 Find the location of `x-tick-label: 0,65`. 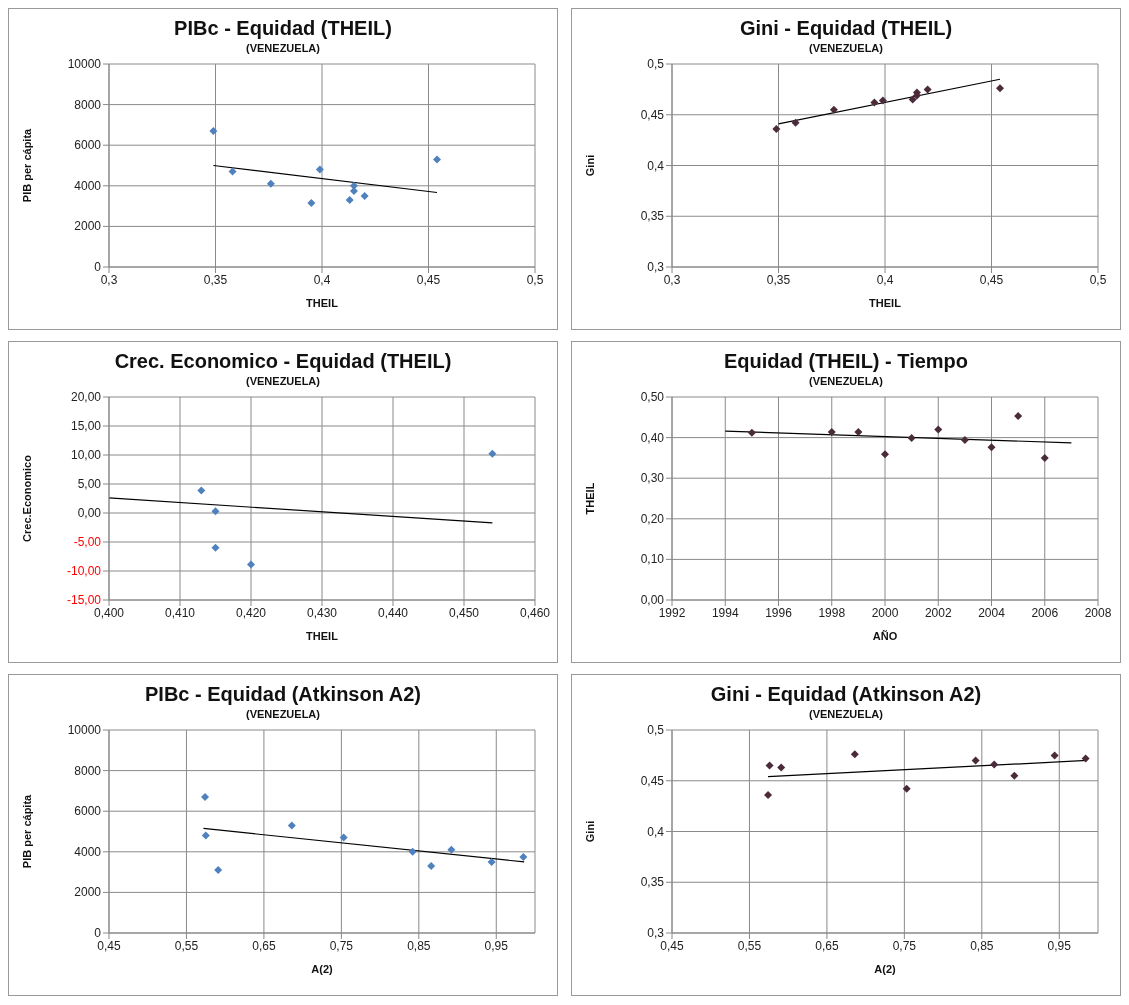

x-tick-label: 0,65 is located at coordinates (264, 945).